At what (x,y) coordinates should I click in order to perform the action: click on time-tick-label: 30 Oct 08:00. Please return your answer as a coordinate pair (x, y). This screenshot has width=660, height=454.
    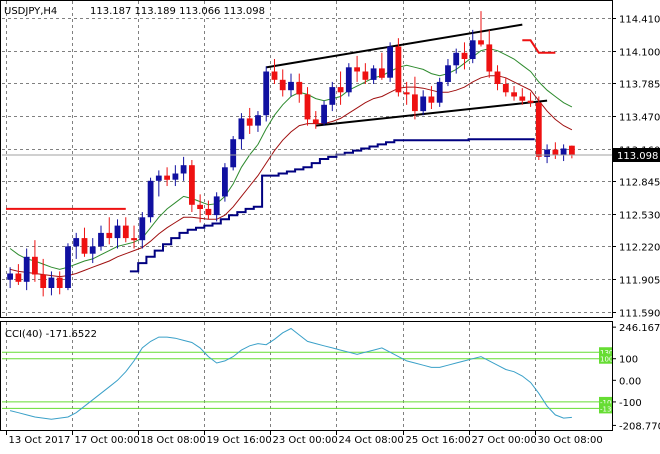
    Looking at the image, I should click on (570, 440).